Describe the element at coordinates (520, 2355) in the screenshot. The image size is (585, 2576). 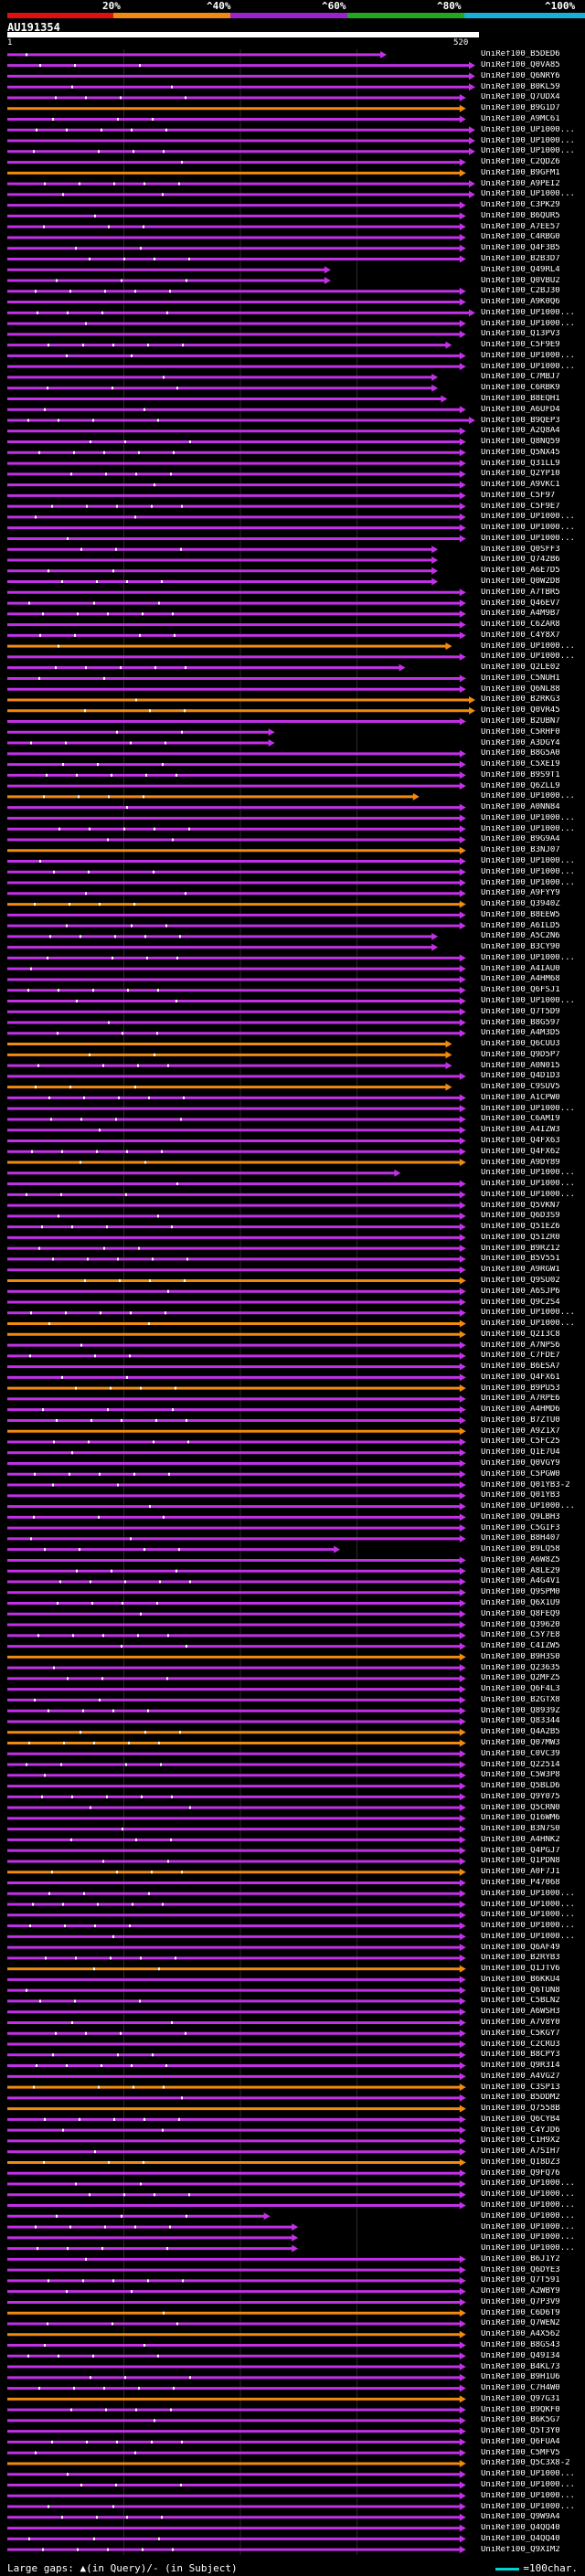
I see `hit-label: UniRef100_Q49I34` at that location.